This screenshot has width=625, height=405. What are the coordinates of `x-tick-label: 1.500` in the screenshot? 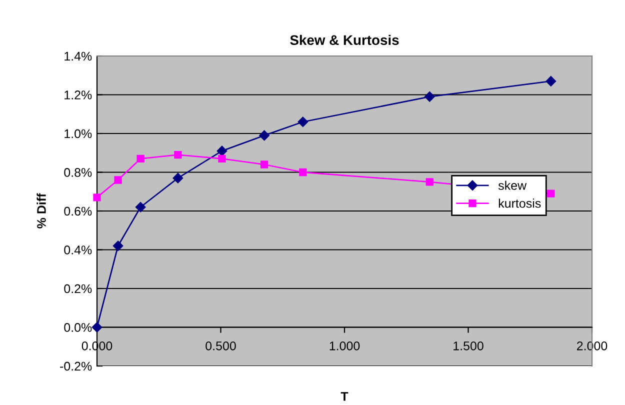 It's located at (469, 345).